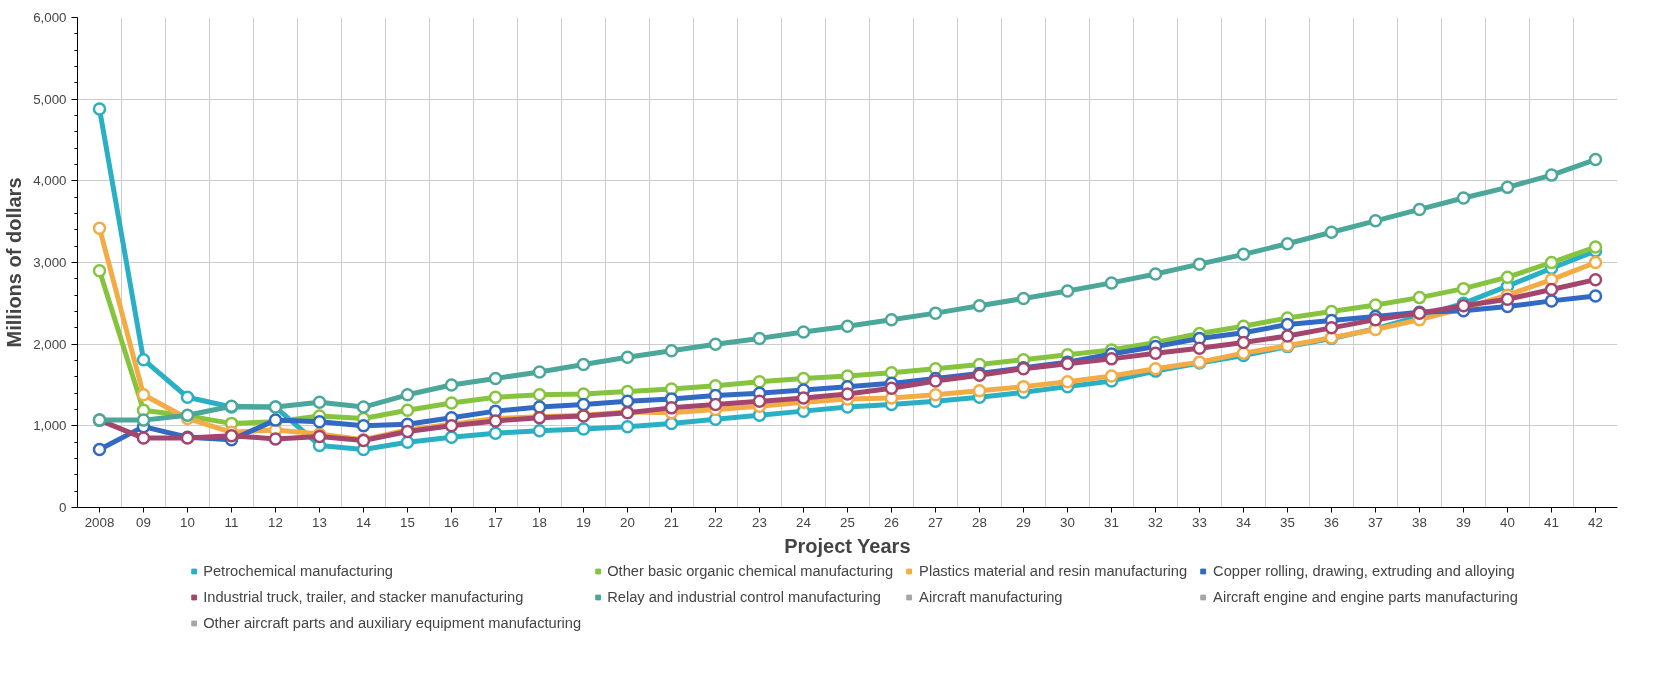  Describe the element at coordinates (298, 571) in the screenshot. I see `legend-label: Petrochemical manufacturing` at that location.